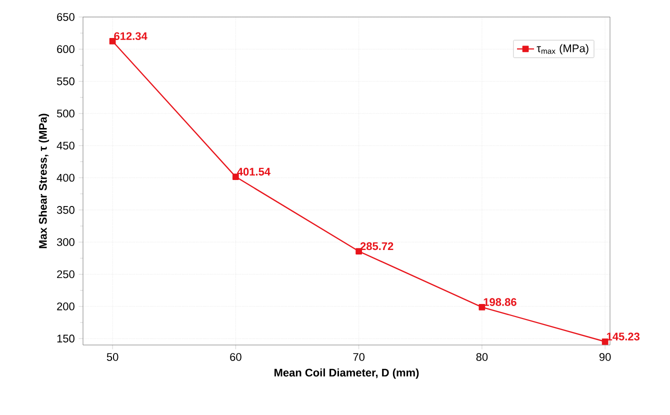  Describe the element at coordinates (346, 373) in the screenshot. I see `x-axis-title: Mean Coil Diameter, D (mm)` at that location.